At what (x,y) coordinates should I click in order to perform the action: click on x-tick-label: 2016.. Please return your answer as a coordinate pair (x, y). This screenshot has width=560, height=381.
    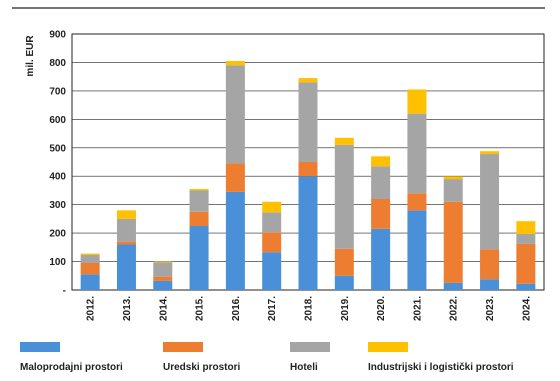
    Looking at the image, I should click on (236, 308).